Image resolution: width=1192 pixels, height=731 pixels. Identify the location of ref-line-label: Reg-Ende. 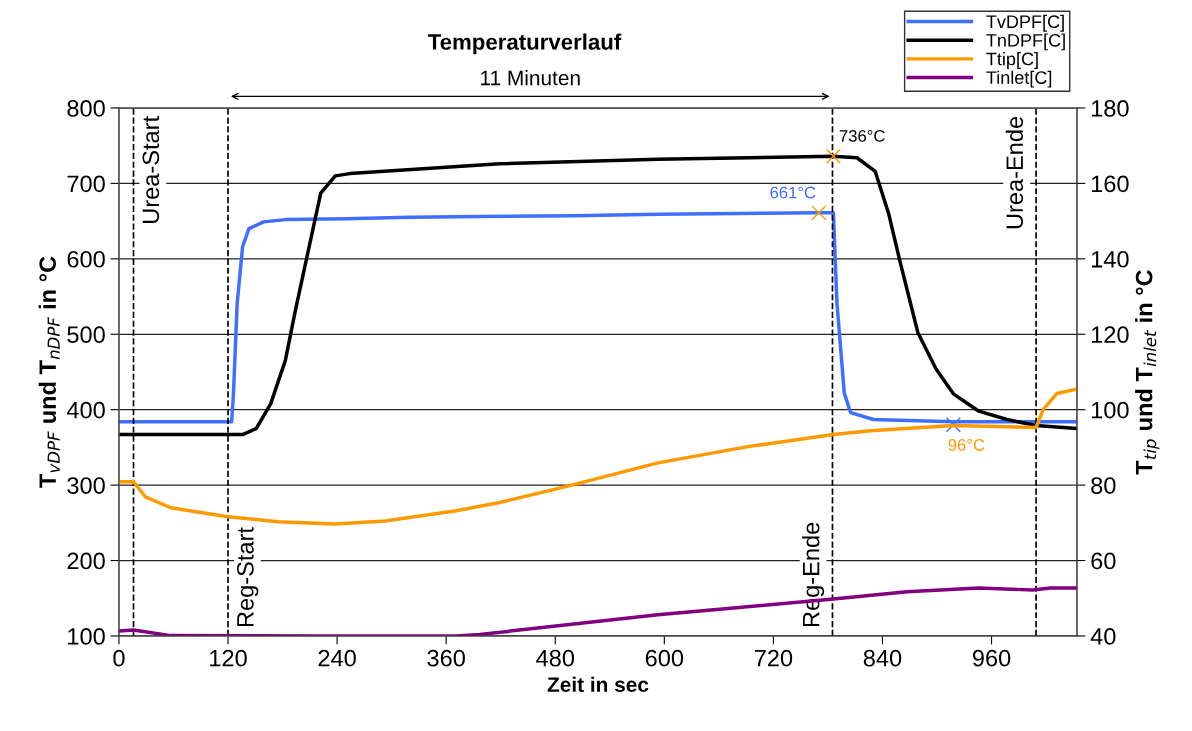
(813, 574).